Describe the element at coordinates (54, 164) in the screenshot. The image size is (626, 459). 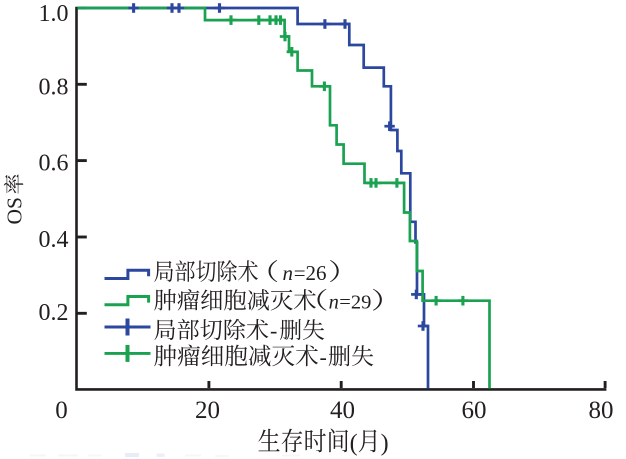
I see `svg-text: 0.6` at that location.